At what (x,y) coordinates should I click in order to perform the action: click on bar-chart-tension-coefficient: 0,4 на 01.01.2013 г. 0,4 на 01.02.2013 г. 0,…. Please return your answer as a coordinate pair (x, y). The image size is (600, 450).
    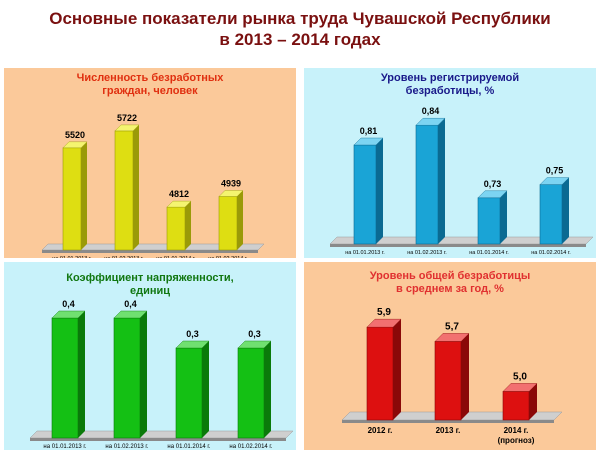
    Looking at the image, I should click on (161, 374).